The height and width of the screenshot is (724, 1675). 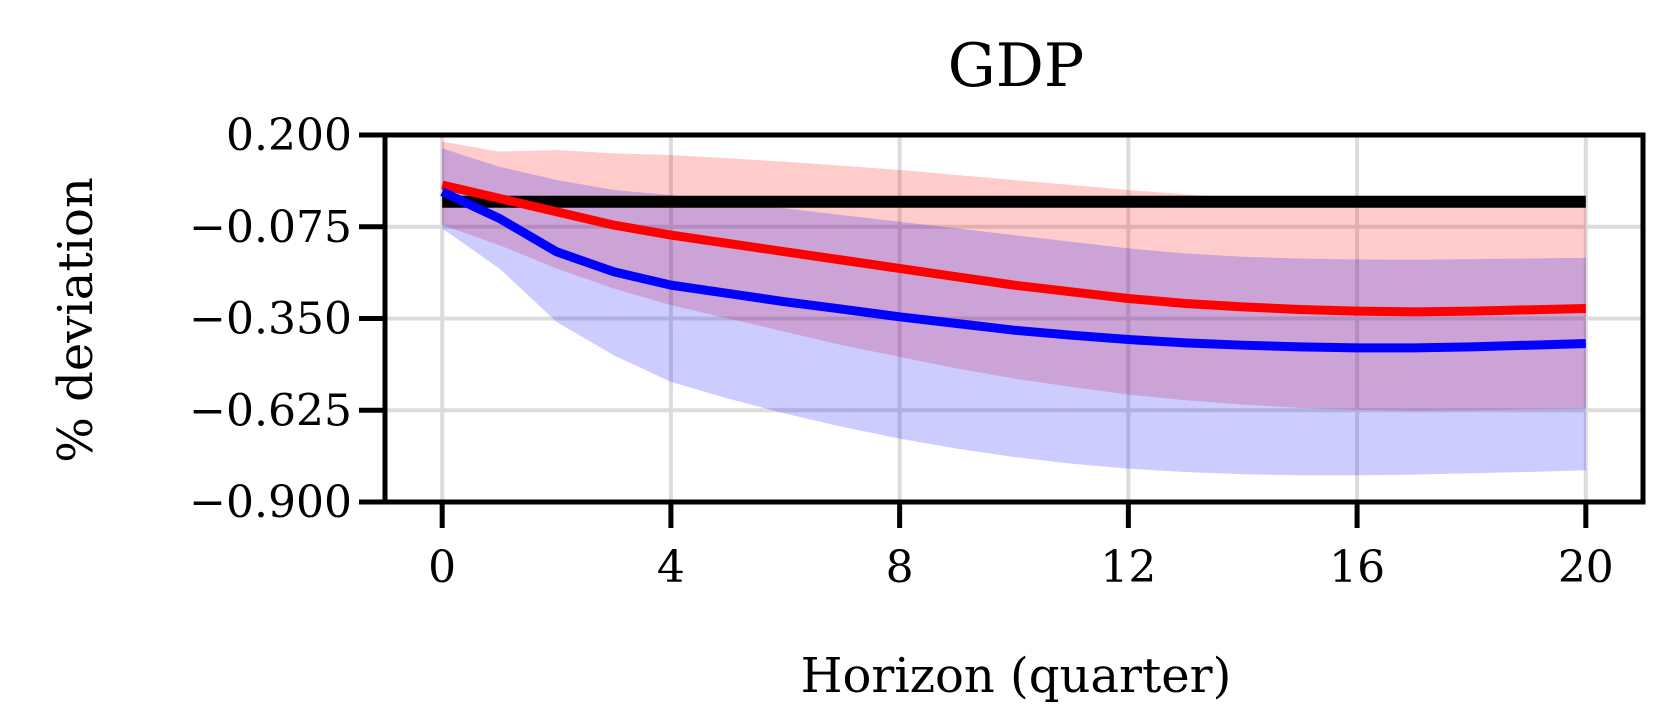 I want to click on x-tick-label: 20, so click(x=1586, y=567).